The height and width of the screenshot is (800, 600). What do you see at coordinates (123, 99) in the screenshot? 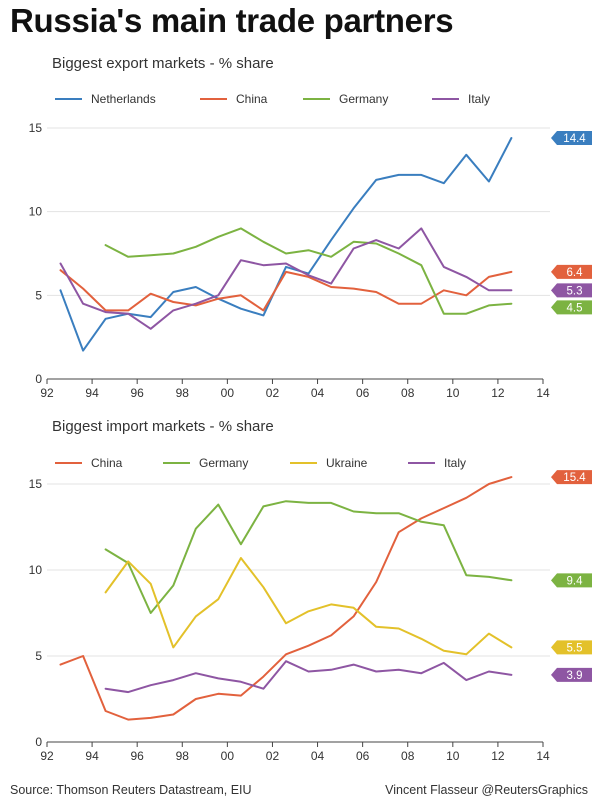
I see `legend-label-netherlands: Netherlands` at bounding box center [123, 99].